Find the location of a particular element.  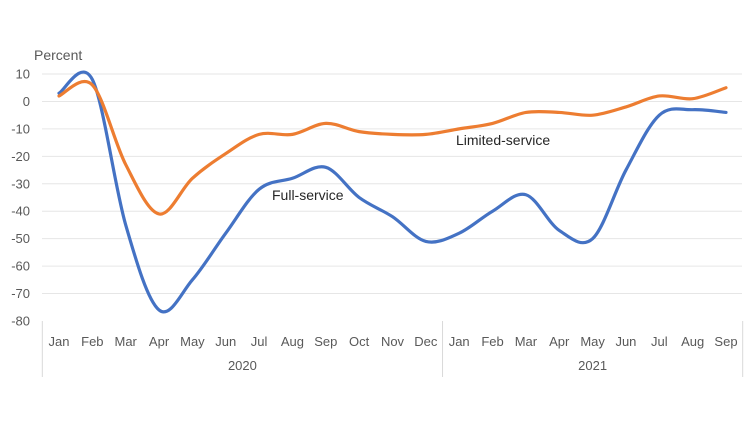

x-tick-label: Nov is located at coordinates (393, 341).